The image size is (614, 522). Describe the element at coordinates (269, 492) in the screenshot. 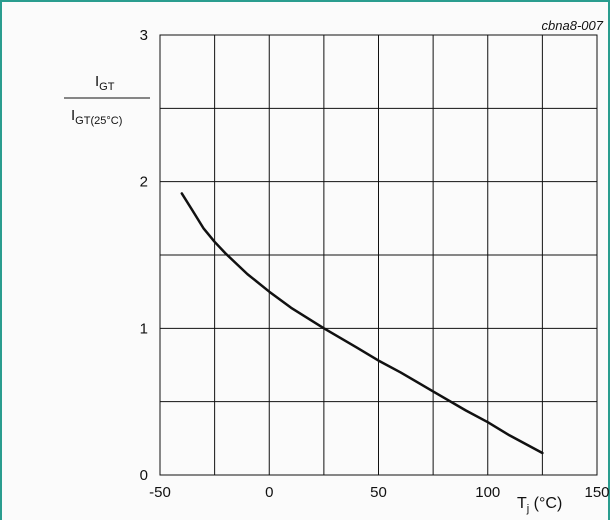

I see `x-tick-label: 0` at that location.